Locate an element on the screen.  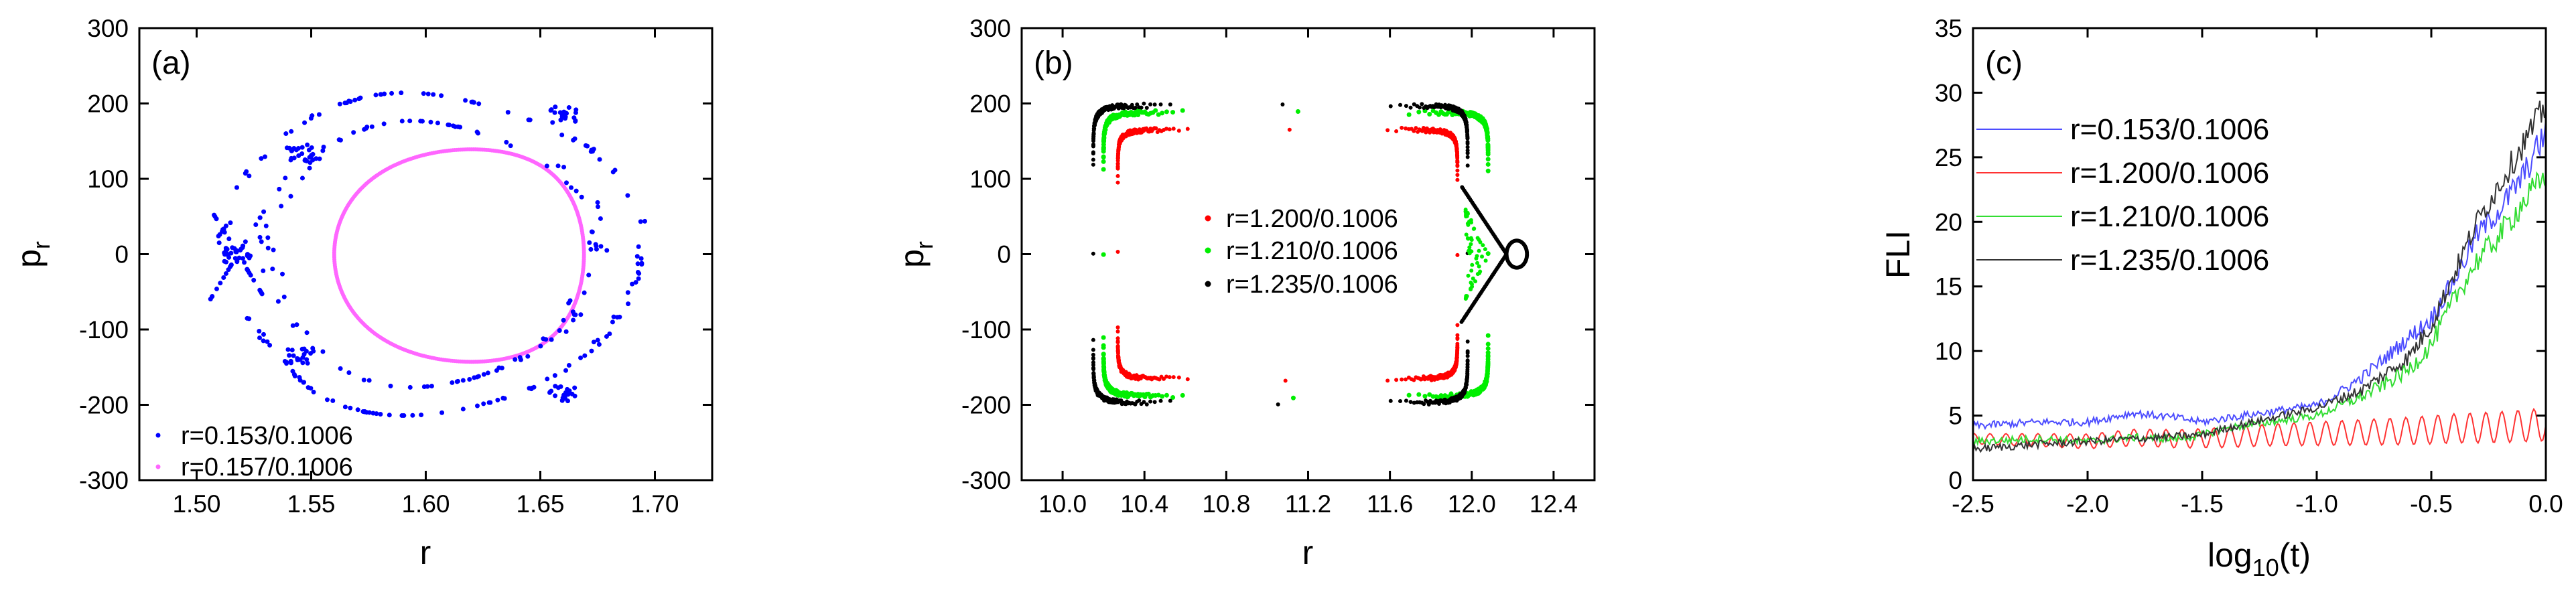
x-tick-label: 11.2 is located at coordinates (1308, 504).